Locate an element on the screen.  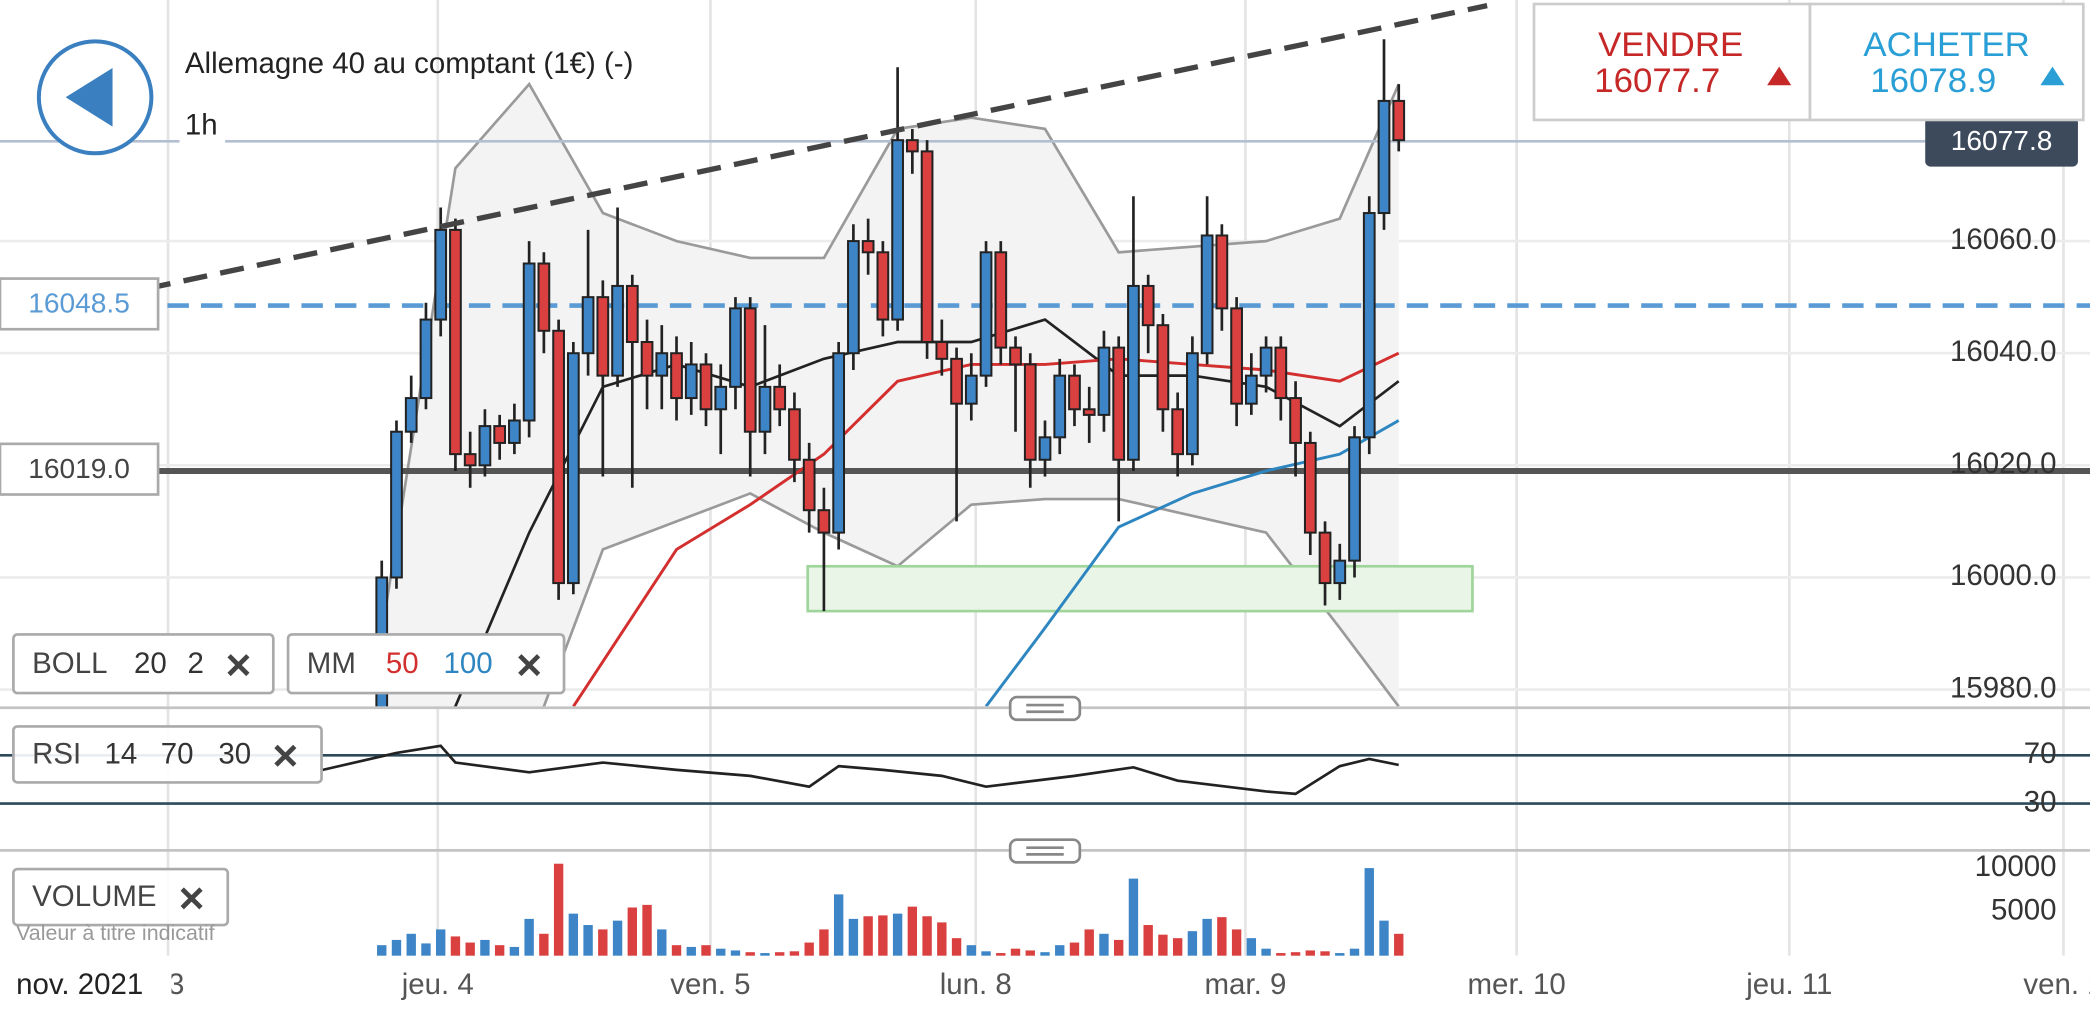
level-label: 16048.5 is located at coordinates (79, 303).